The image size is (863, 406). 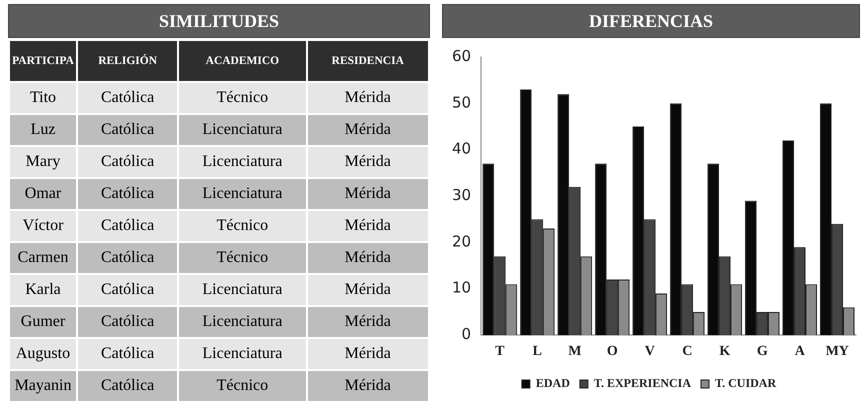 What do you see at coordinates (43, 385) in the screenshot?
I see `text: Mayanin` at bounding box center [43, 385].